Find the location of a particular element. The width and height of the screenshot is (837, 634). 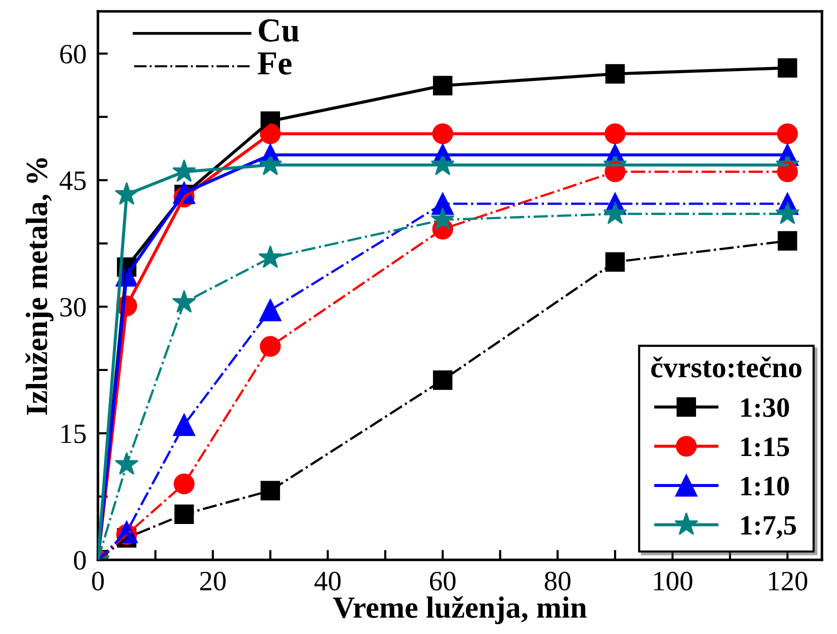

x-tick-label: 0 is located at coordinates (98, 581).